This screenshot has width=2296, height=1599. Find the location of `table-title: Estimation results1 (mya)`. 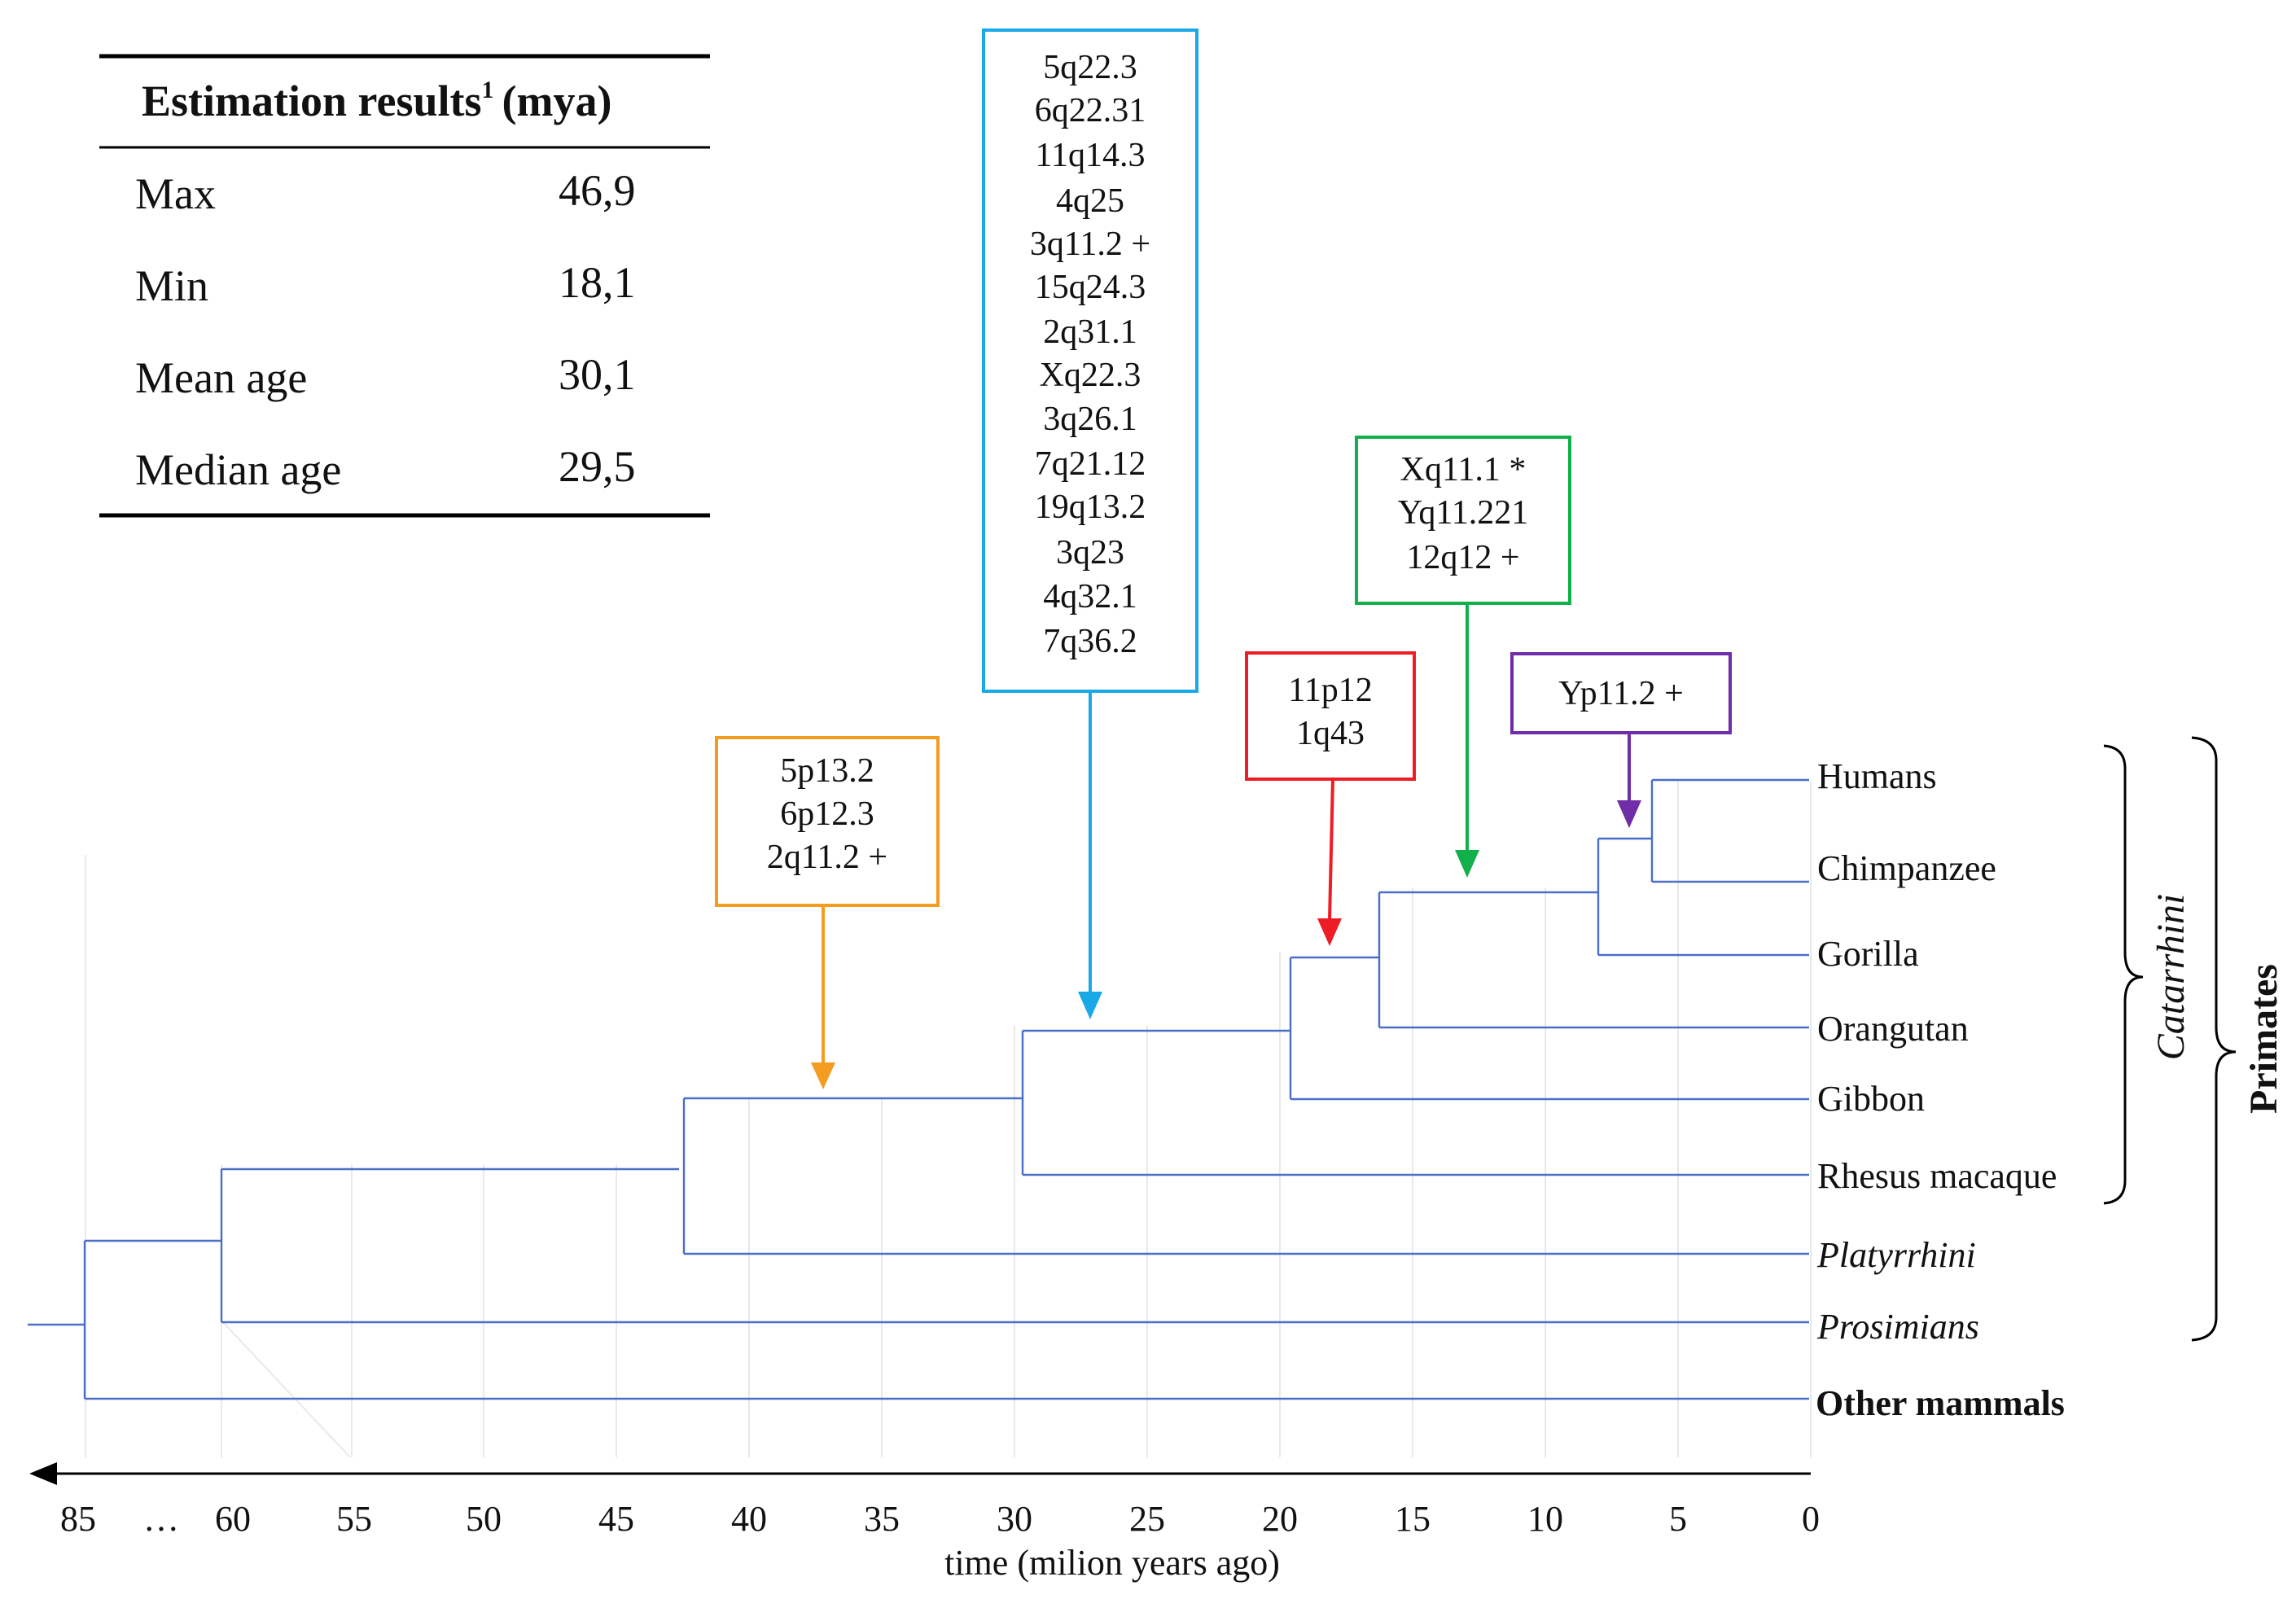

table-title: Estimation results1 (mya) is located at coordinates (376, 101).